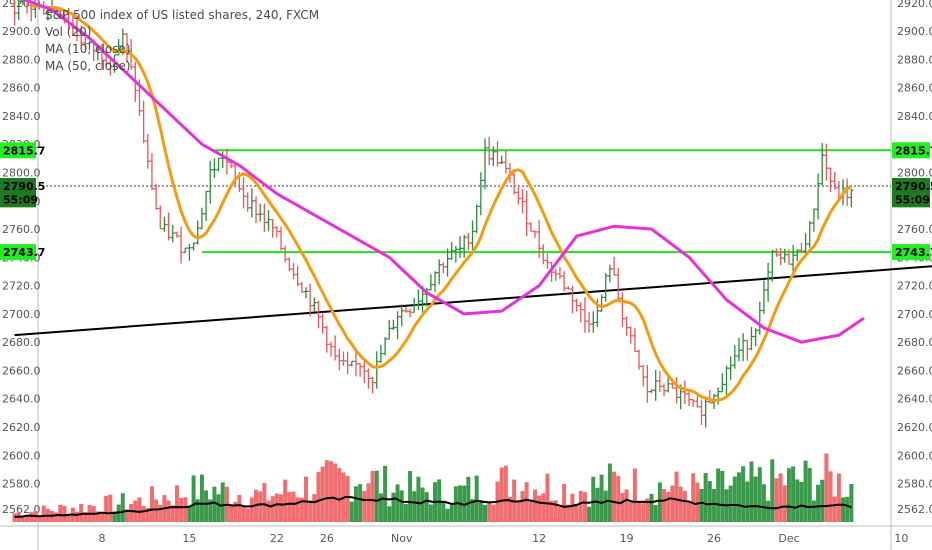 The image size is (932, 550). Describe the element at coordinates (402, 538) in the screenshot. I see `x-tick-label: Nov` at that location.